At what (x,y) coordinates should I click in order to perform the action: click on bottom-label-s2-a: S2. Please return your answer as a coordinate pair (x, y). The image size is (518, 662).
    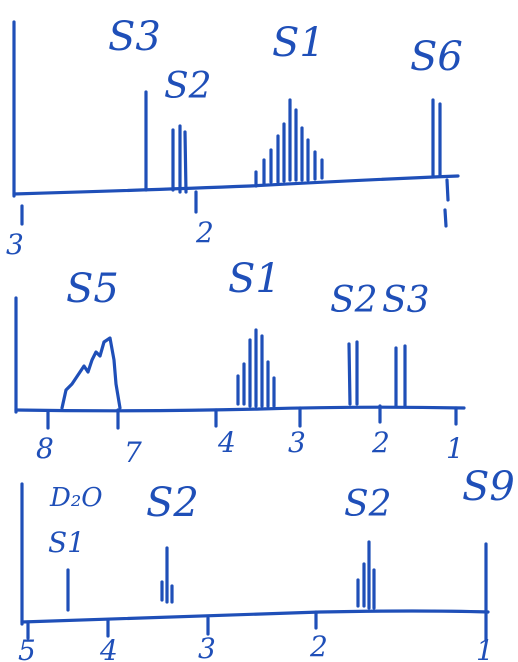
    Looking at the image, I should click on (172, 503).